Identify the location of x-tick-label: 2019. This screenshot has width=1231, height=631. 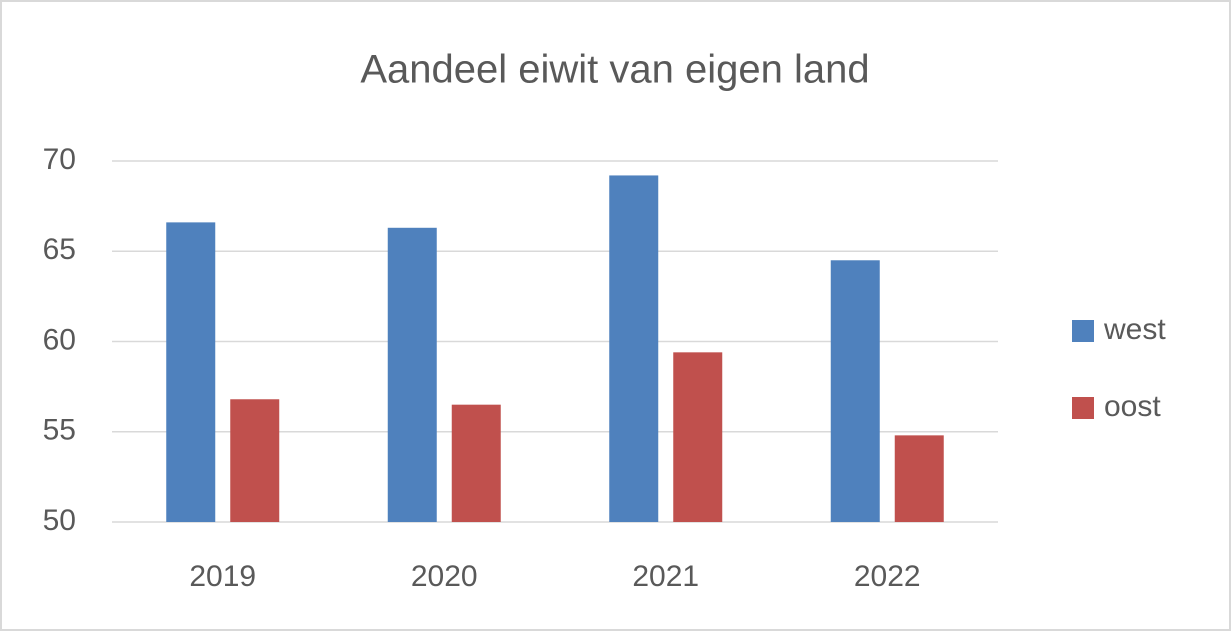
(222, 576).